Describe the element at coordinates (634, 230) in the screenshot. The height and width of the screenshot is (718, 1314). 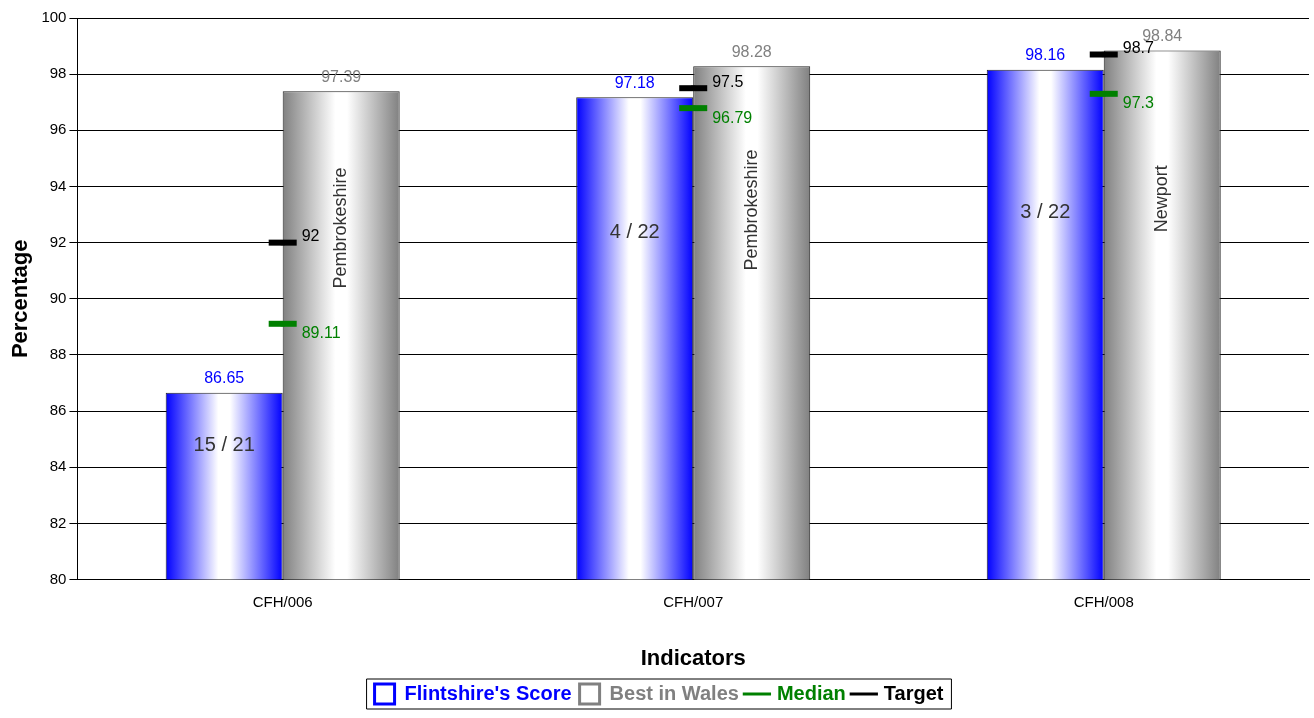
I see `annotation: 4 / 22` at that location.